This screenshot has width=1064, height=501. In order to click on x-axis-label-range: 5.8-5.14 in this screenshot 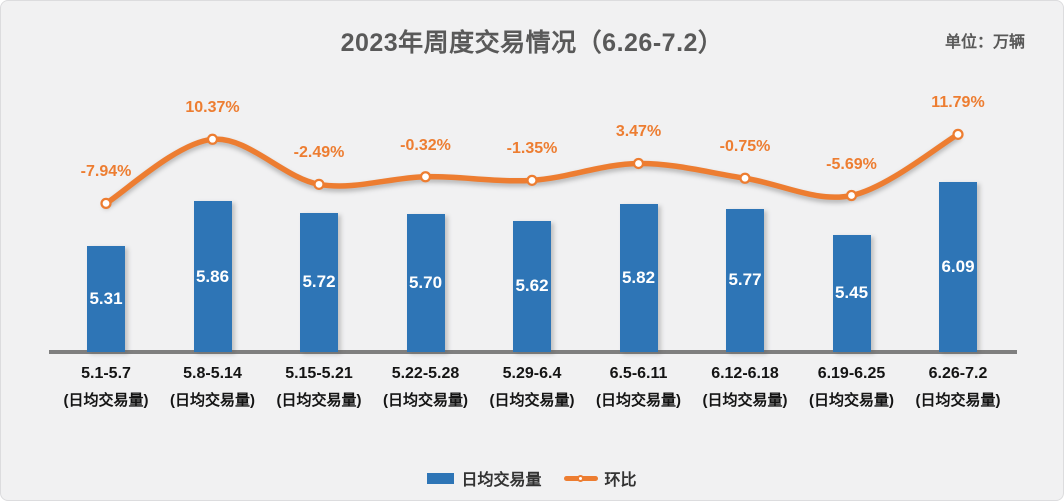, I will do `click(212, 373)`.